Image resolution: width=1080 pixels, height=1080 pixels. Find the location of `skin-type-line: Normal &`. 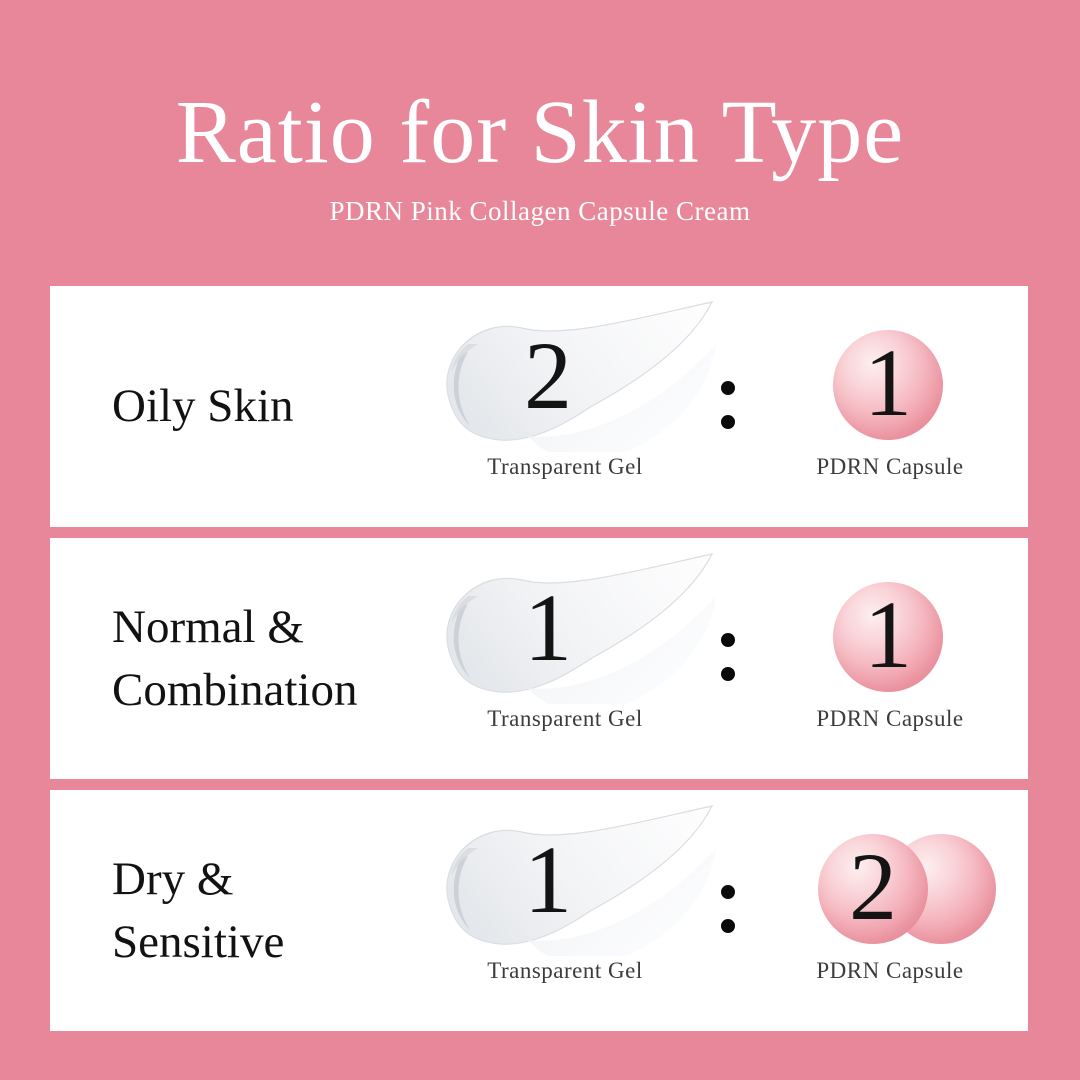

skin-type-line: Normal & is located at coordinates (208, 626).